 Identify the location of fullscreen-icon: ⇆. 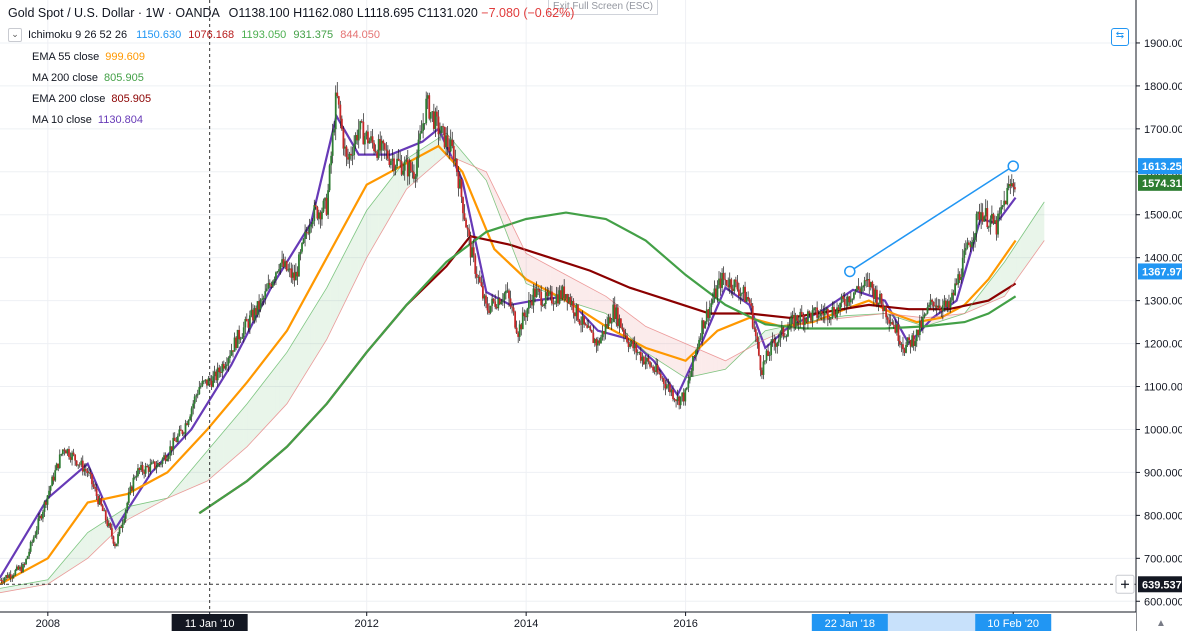
(1120, 37).